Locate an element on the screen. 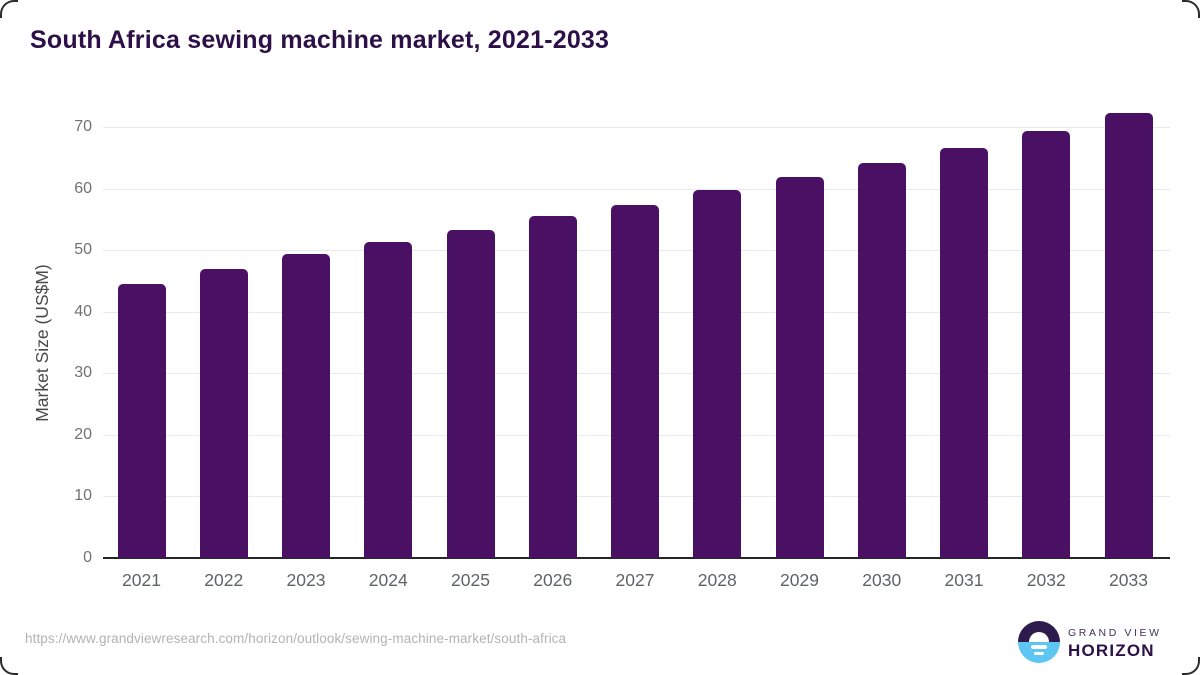  bar-2024 is located at coordinates (388, 399).